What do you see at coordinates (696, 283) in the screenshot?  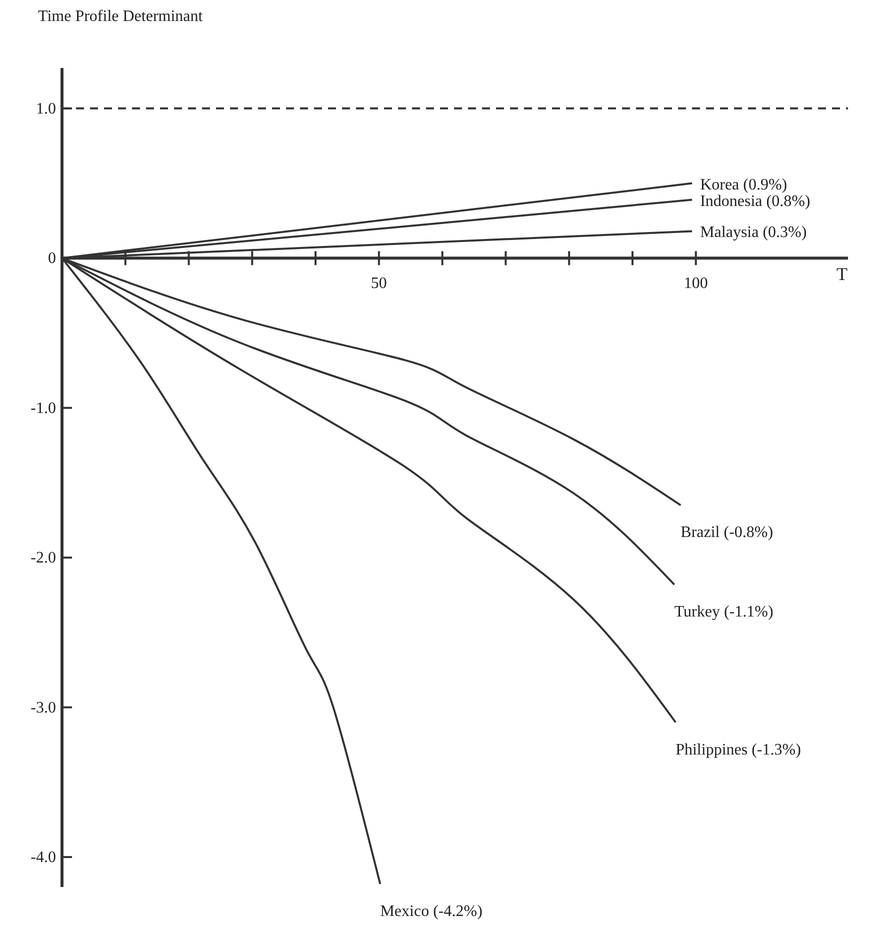 I see `x-tick-label: 100` at bounding box center [696, 283].